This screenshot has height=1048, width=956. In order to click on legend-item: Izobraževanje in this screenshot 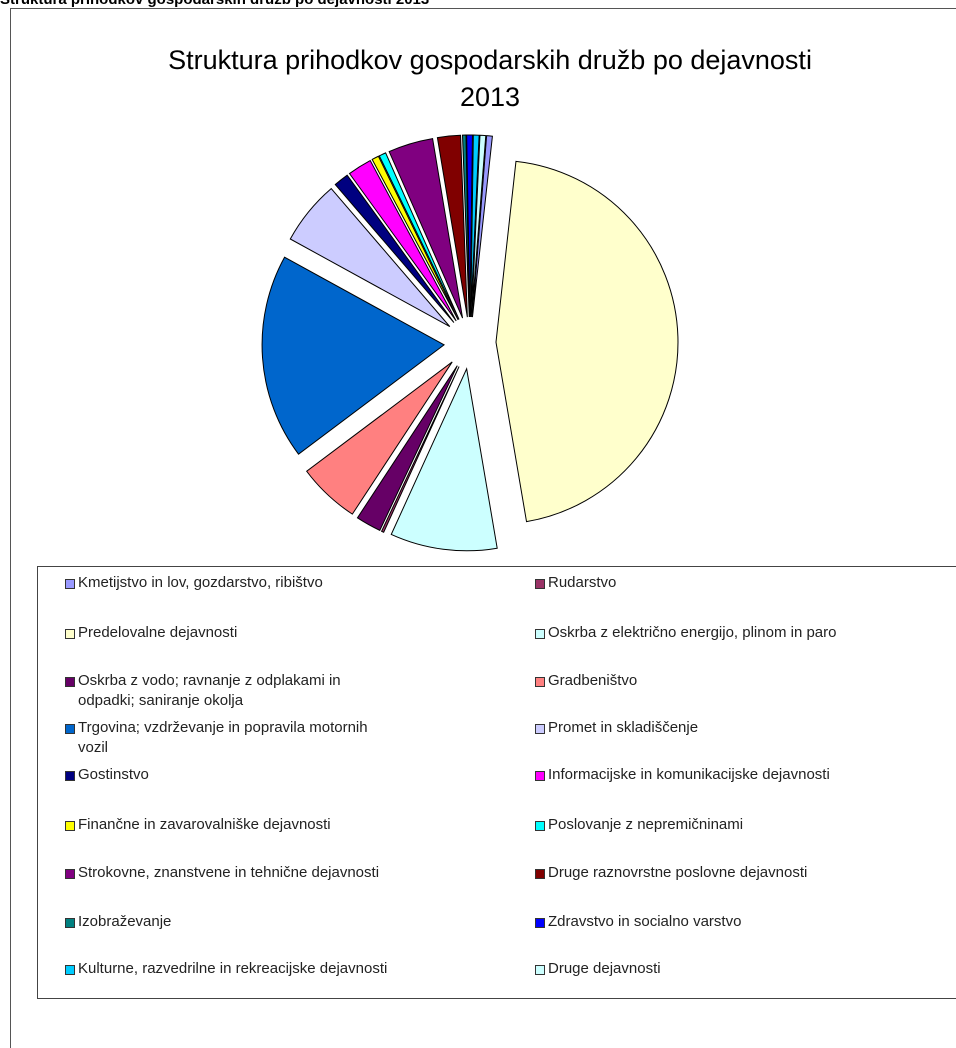, I will do `click(118, 922)`.